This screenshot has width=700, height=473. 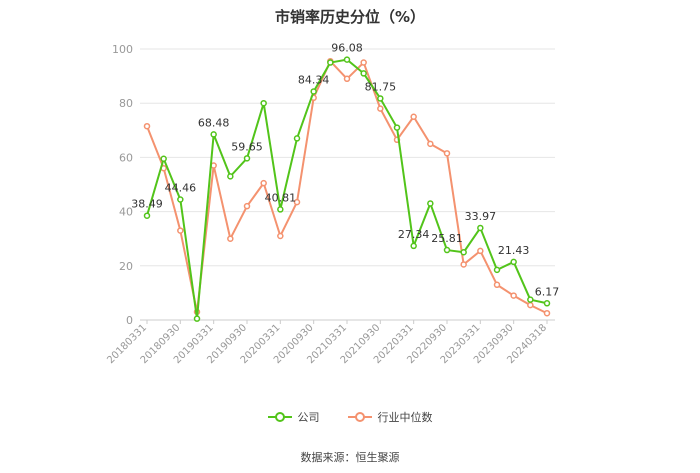 I want to click on legend-label-industry-median: 行业中位数, so click(x=405, y=417).